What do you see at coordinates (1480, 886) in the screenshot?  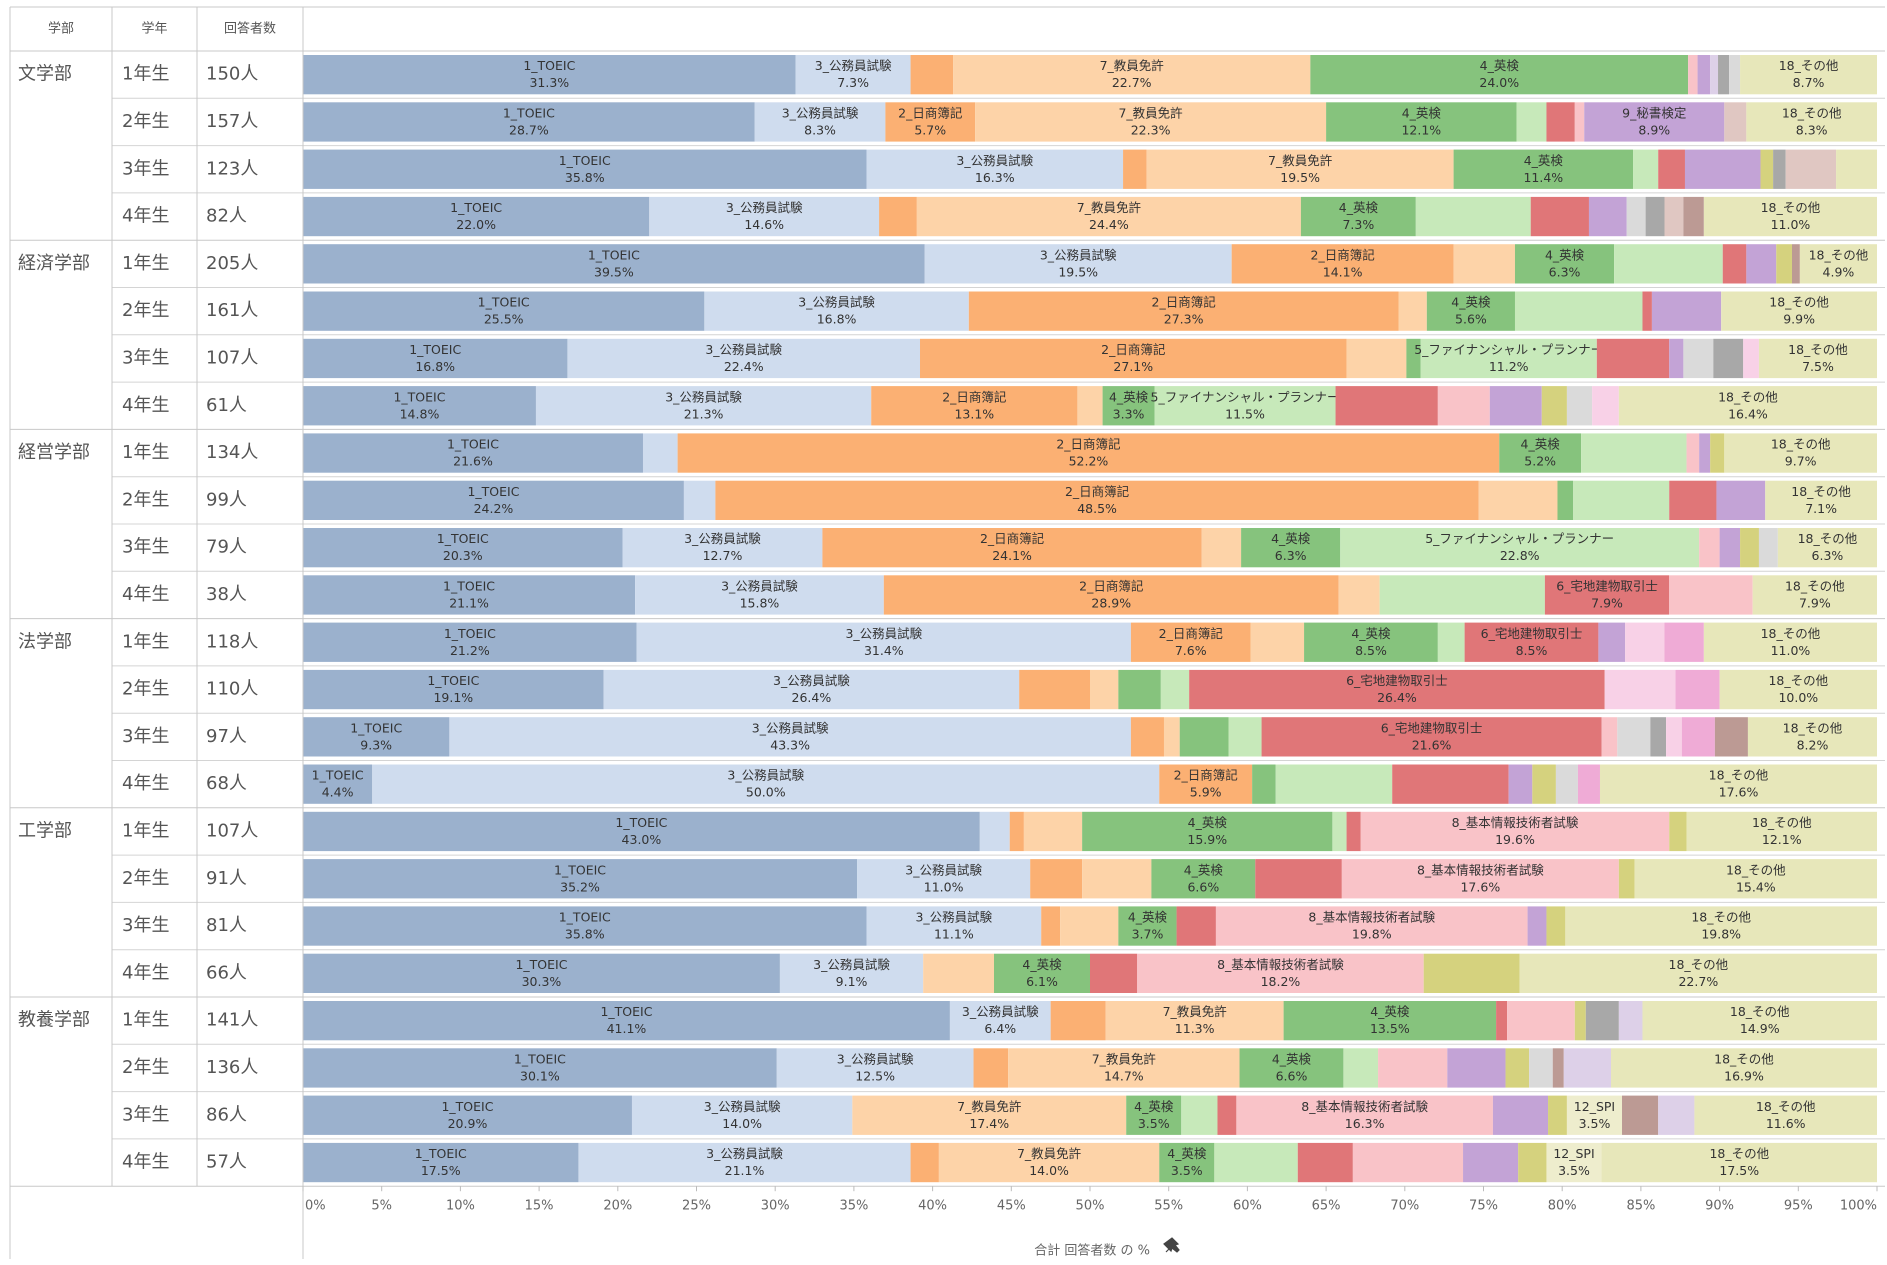 I see `segment-value-label: 17.6%` at bounding box center [1480, 886].